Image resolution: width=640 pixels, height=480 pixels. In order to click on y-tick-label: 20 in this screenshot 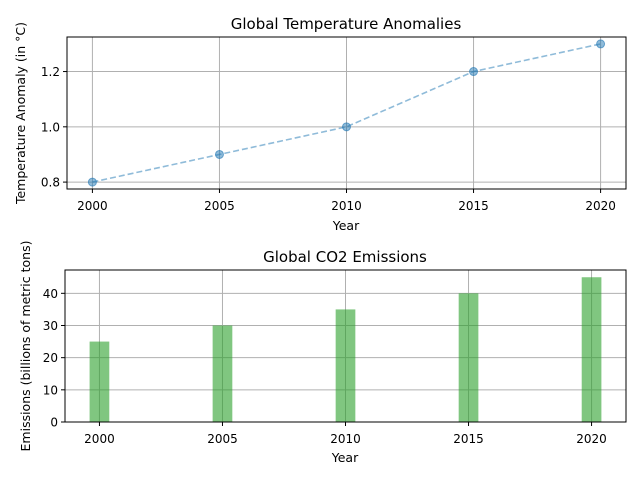, I will do `click(50, 358)`.